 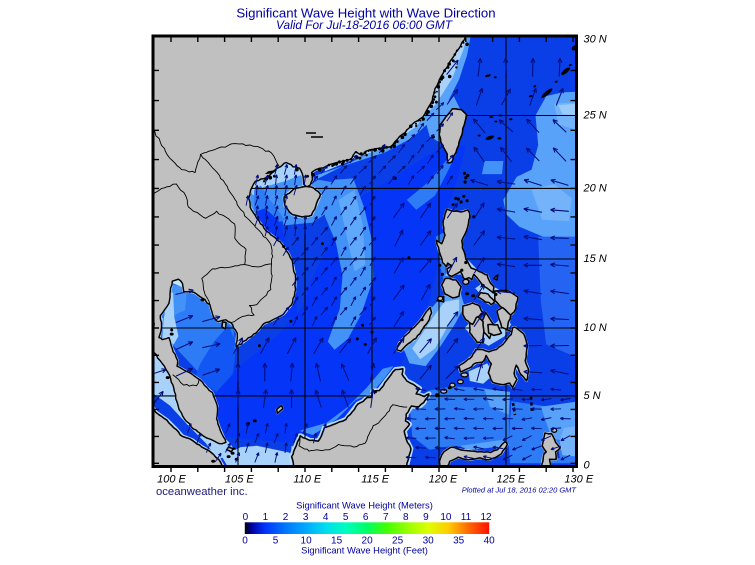 I want to click on svg-text: 4, so click(x=326, y=517).